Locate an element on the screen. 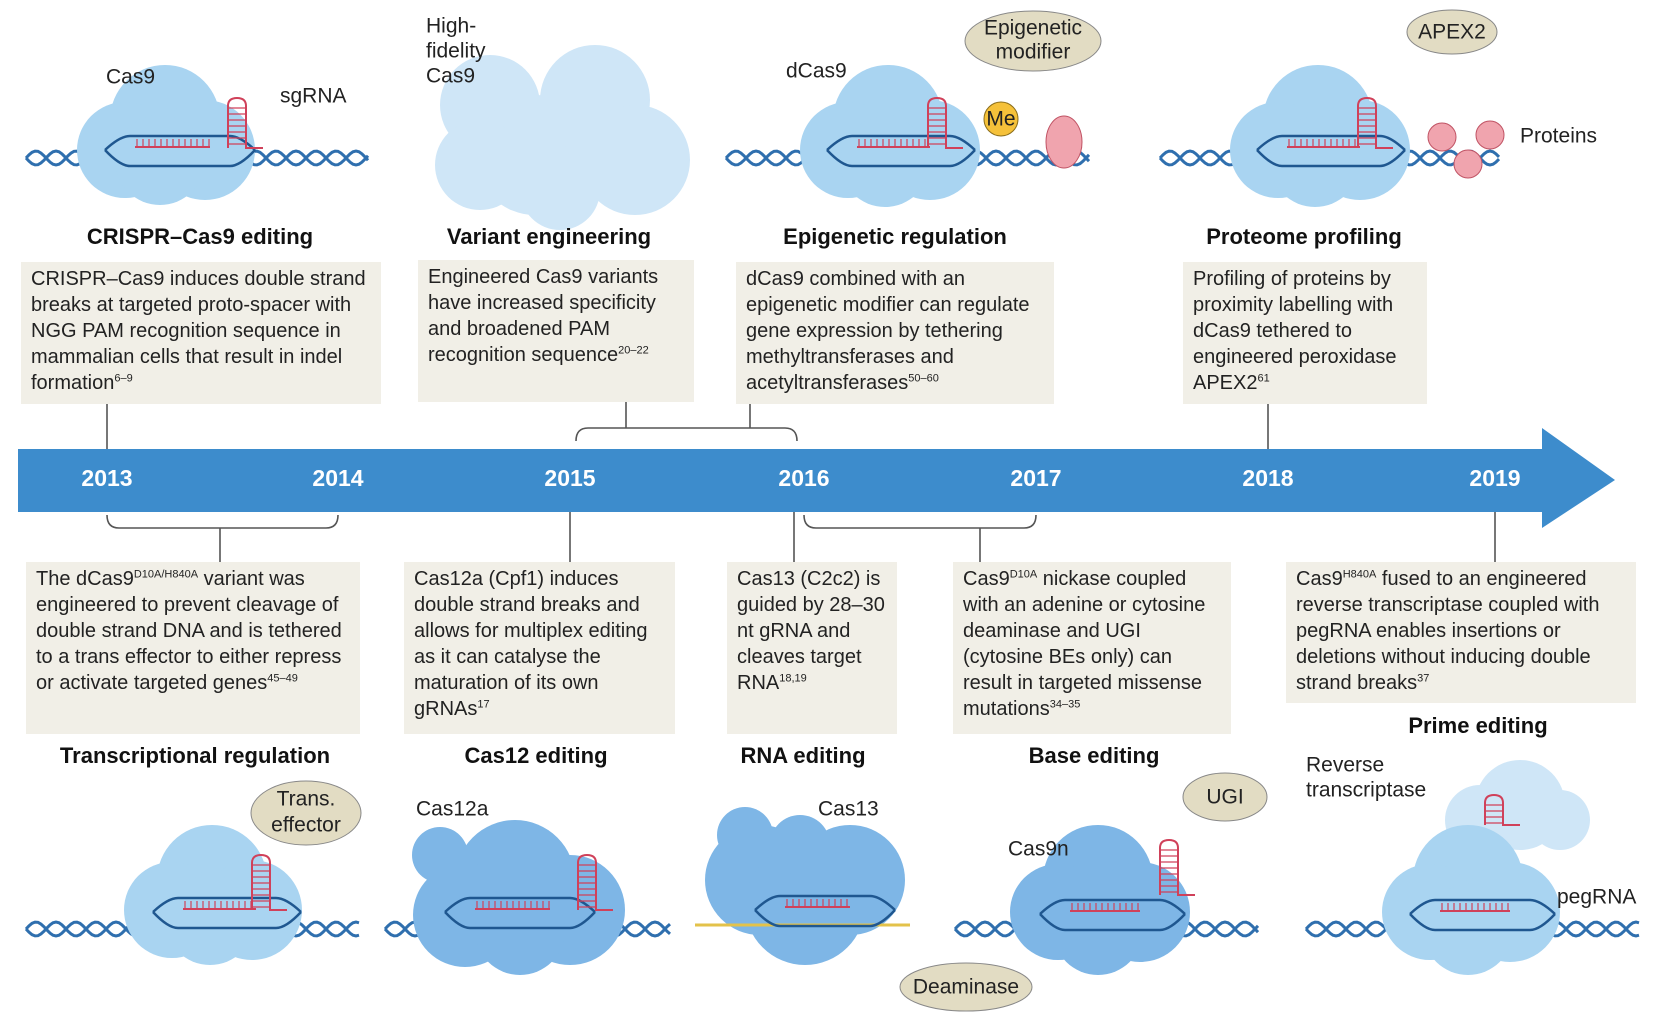  label: Cas13 is located at coordinates (848, 809).